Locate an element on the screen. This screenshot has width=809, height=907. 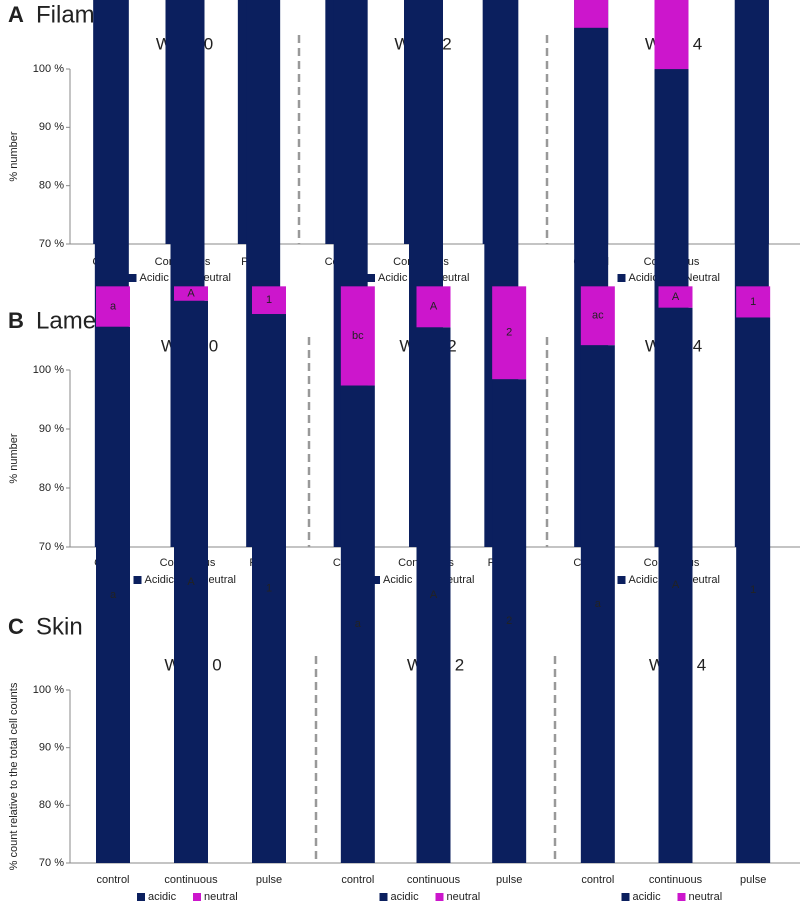
panel-letter: B is located at coordinates (16, 320).